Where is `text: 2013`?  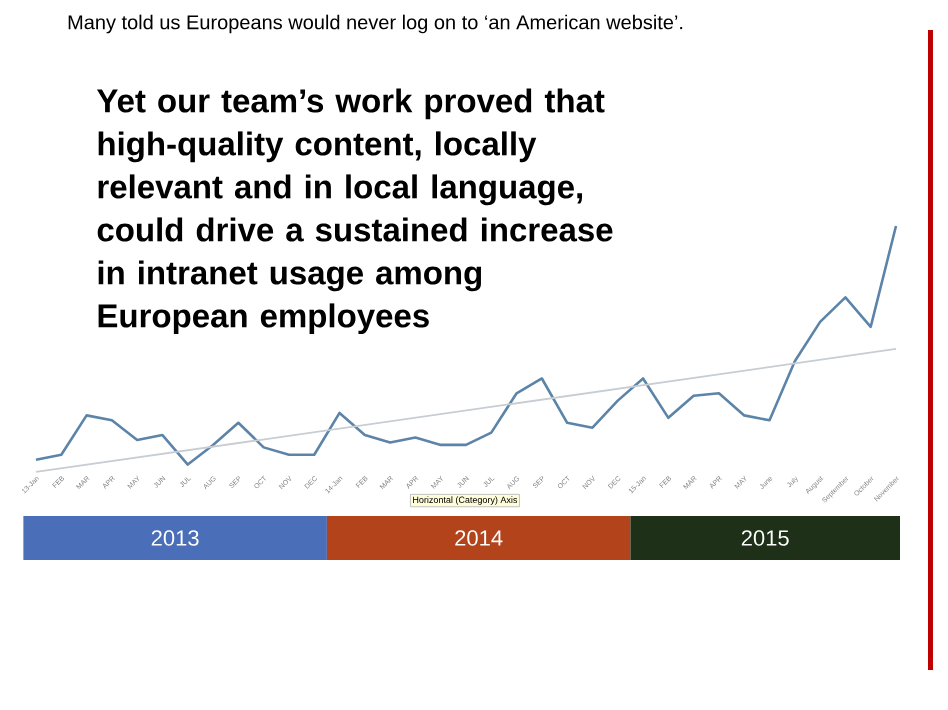 text: 2013 is located at coordinates (175, 538).